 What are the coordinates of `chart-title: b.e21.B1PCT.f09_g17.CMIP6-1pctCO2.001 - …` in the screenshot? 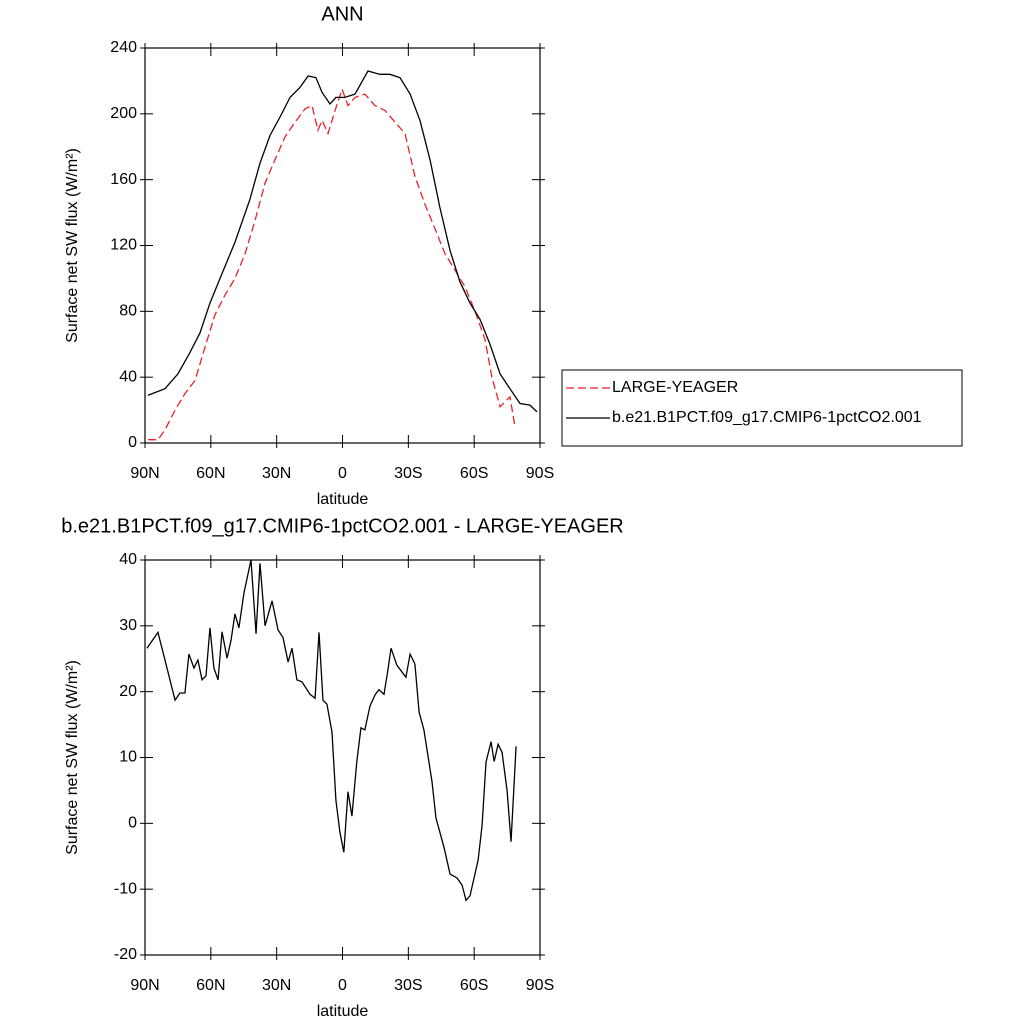 It's located at (342, 526).